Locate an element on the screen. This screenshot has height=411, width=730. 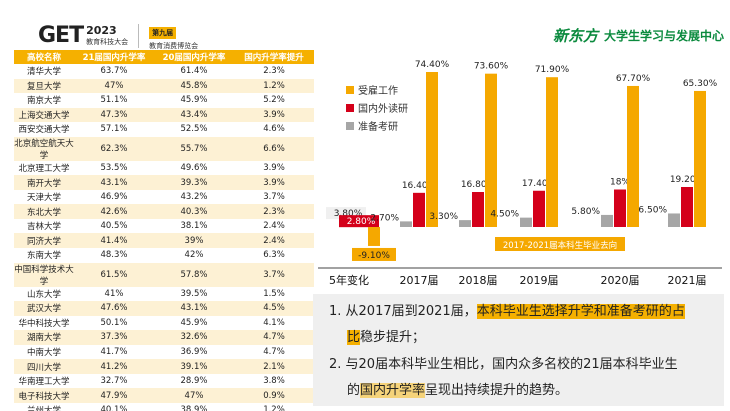
table-cell: 55.7% is located at coordinates (194, 148).